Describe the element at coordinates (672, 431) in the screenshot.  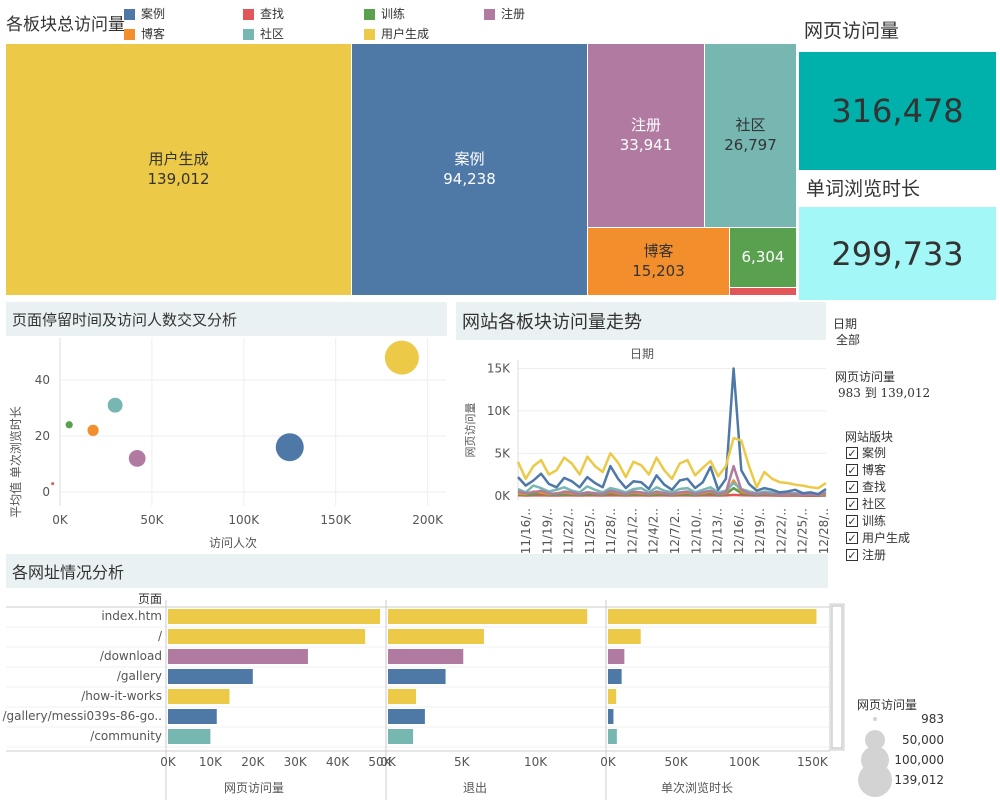
I see `line-series-案例` at that location.